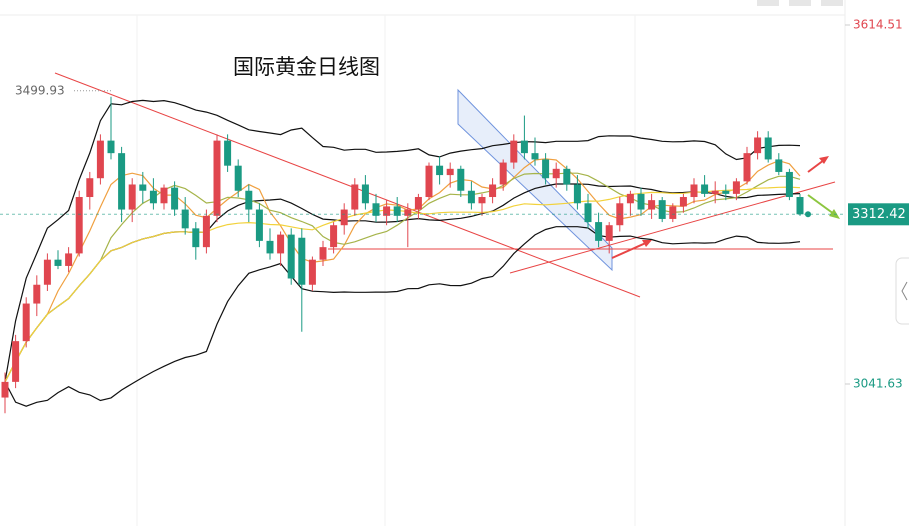 The image size is (909, 526). What do you see at coordinates (878, 24) in the screenshot?
I see `y-tick-label: 3614.51` at bounding box center [878, 24].